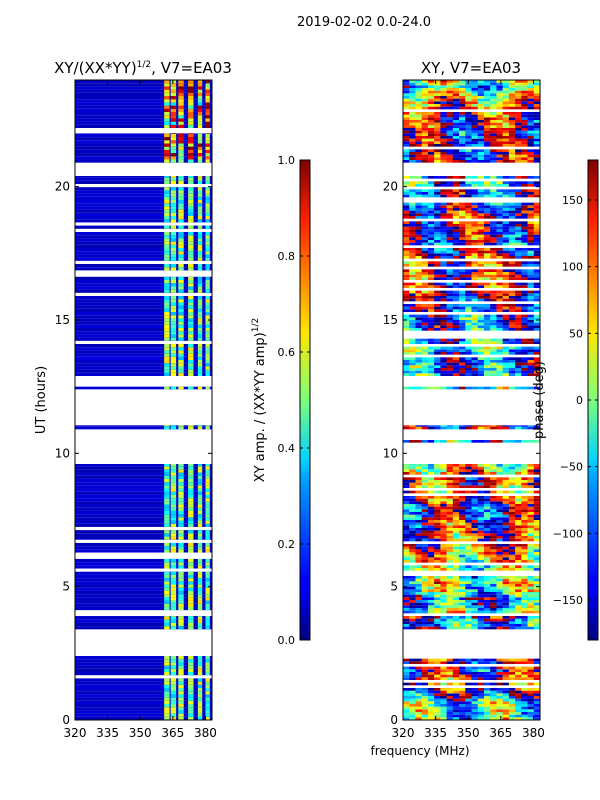  What do you see at coordinates (364, 22) in the screenshot?
I see `figure-title: 2019-02-02 0.0-24.0` at bounding box center [364, 22].